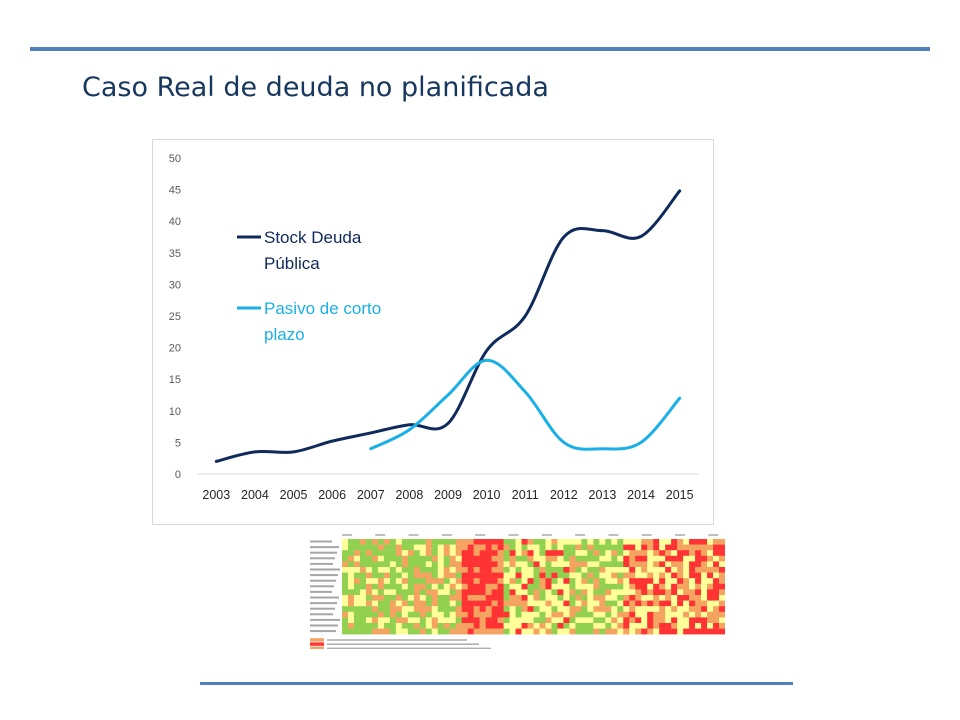 The image size is (960, 720). Describe the element at coordinates (371, 495) in the screenshot. I see `x-tick-label: 2007` at that location.